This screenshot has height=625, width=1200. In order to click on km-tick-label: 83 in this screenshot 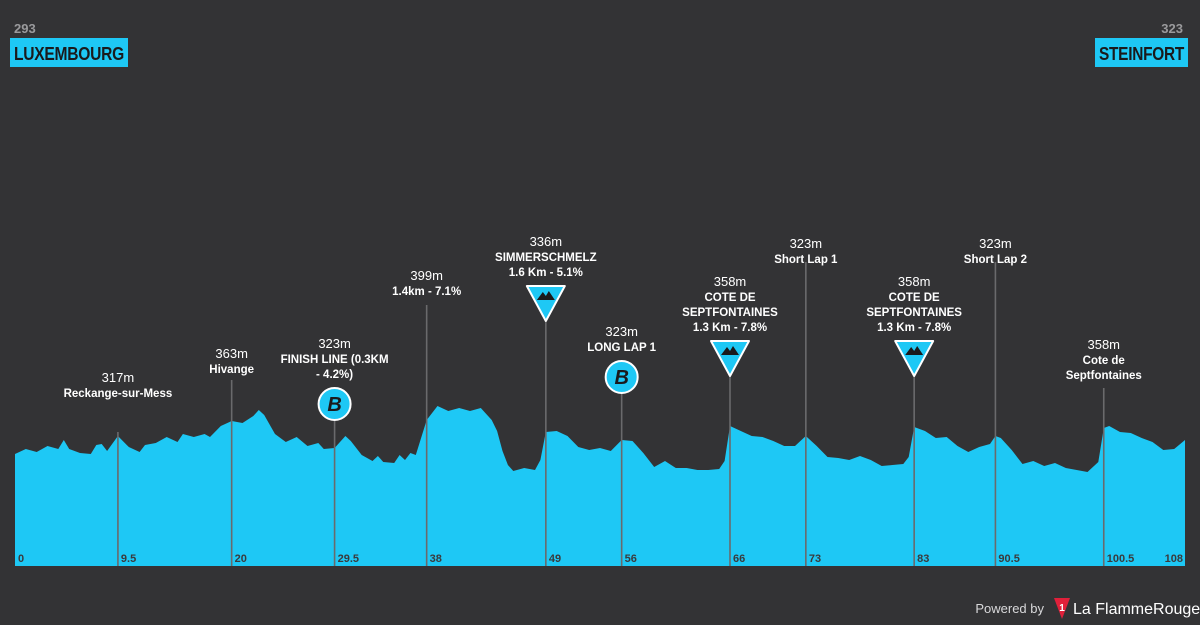, I will do `click(923, 559)`.